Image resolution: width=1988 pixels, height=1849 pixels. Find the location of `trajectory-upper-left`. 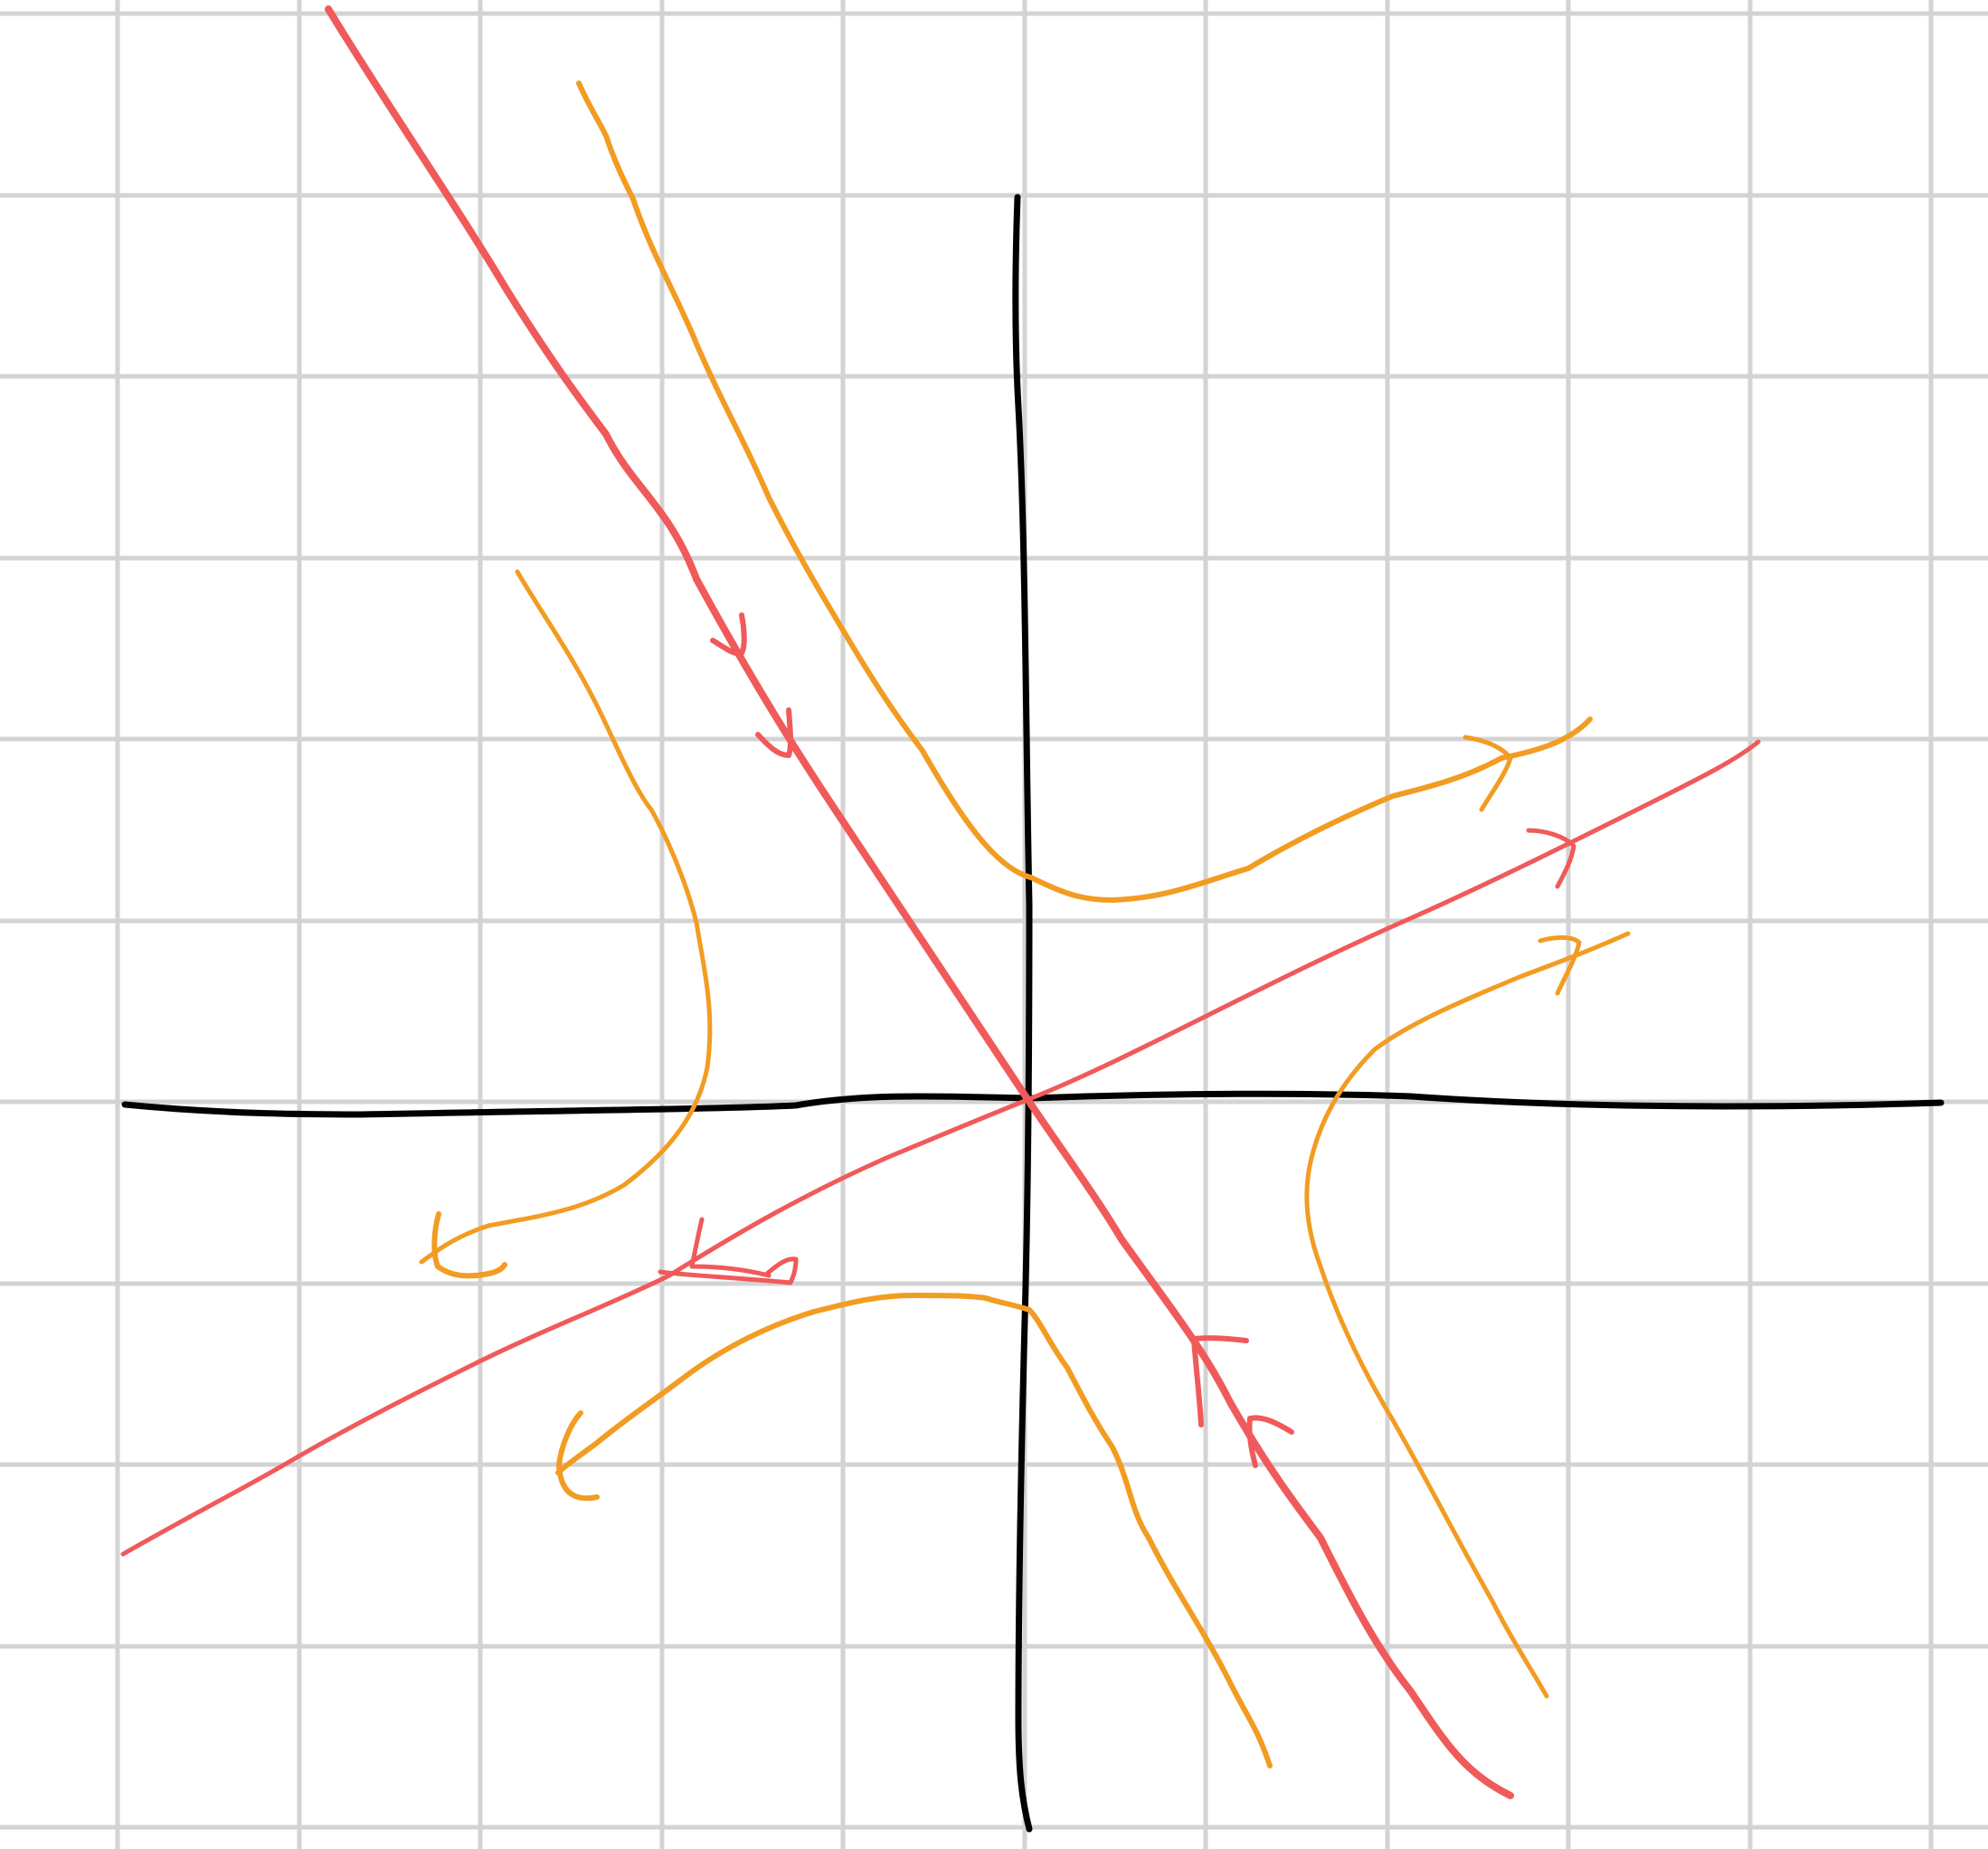

trajectory-upper-left is located at coordinates (566, 917).